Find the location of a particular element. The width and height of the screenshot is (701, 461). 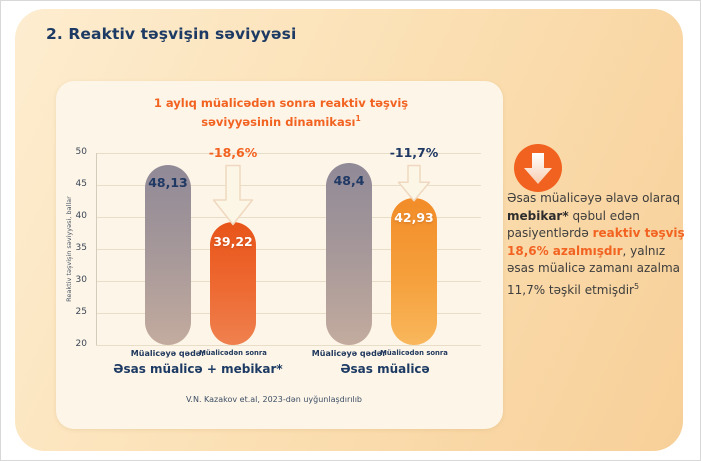

chart-title-superscript: 1 is located at coordinates (358, 118).